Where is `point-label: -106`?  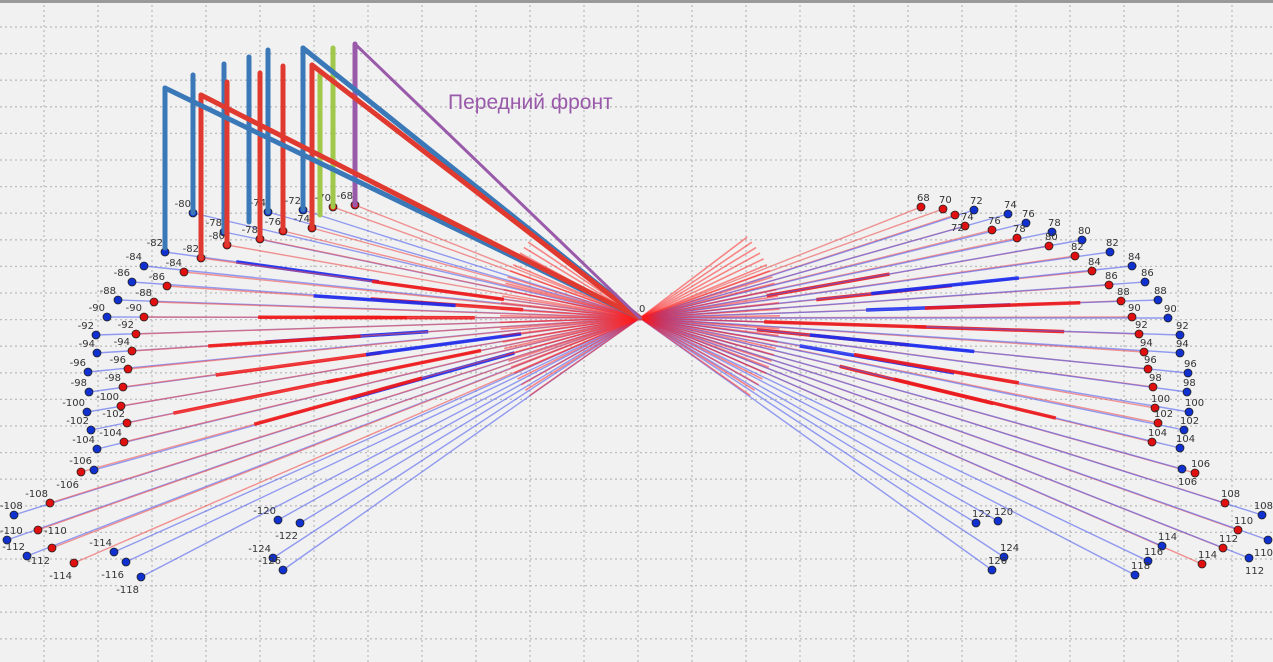
point-label: -106 is located at coordinates (80, 461).